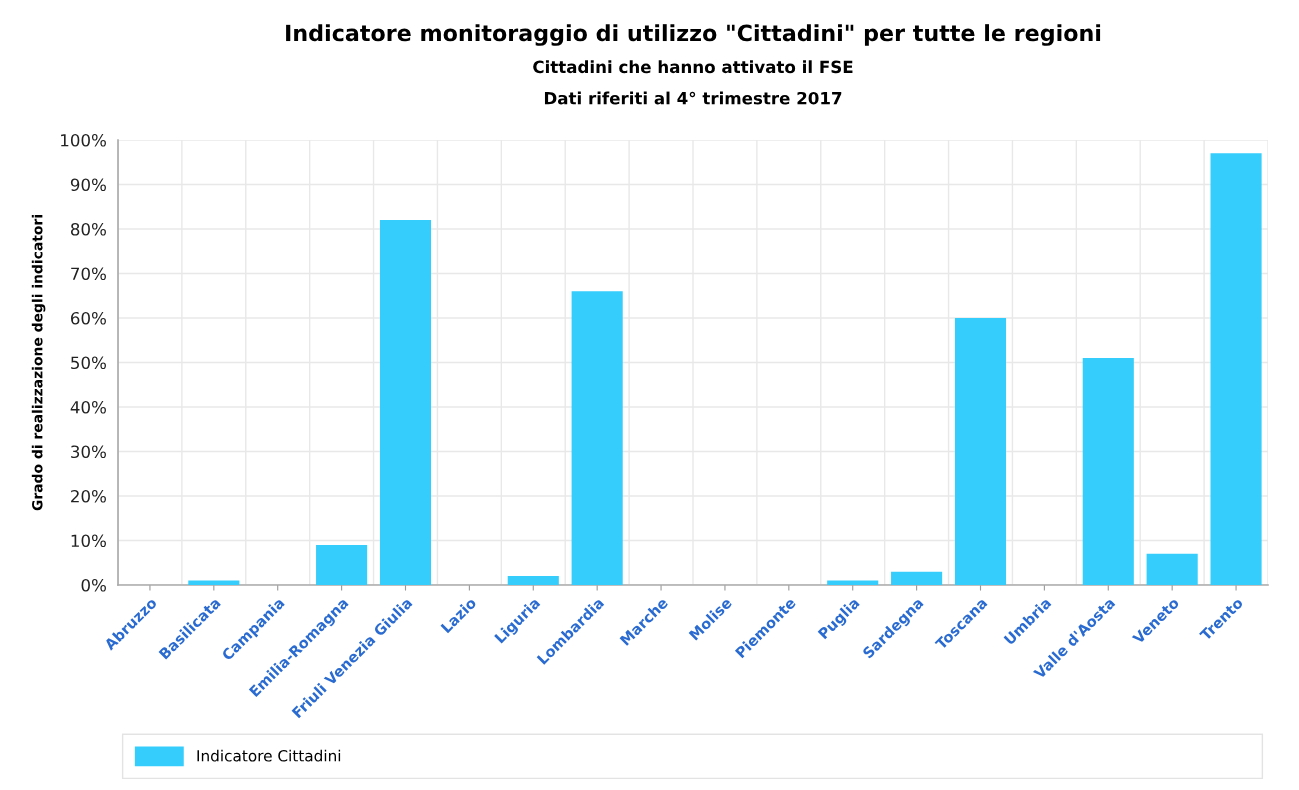 This screenshot has height=790, width=1299. Describe the element at coordinates (88, 229) in the screenshot. I see `y-tick-label: 80%` at that location.